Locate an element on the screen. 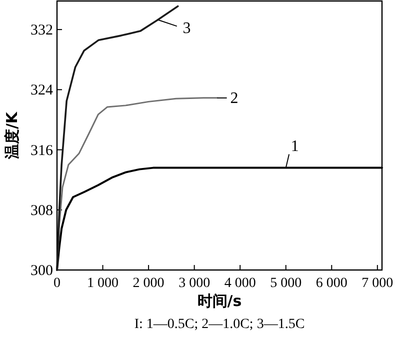  y-tick-label: 324 is located at coordinates (42, 90).